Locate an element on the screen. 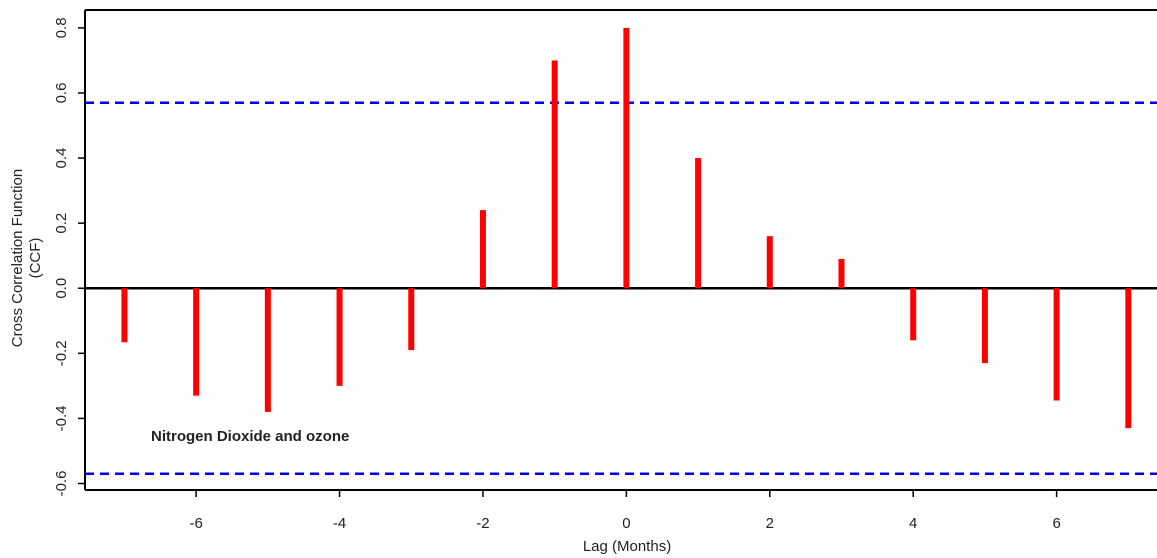  y-tick-label: 0.6 is located at coordinates (61, 93).